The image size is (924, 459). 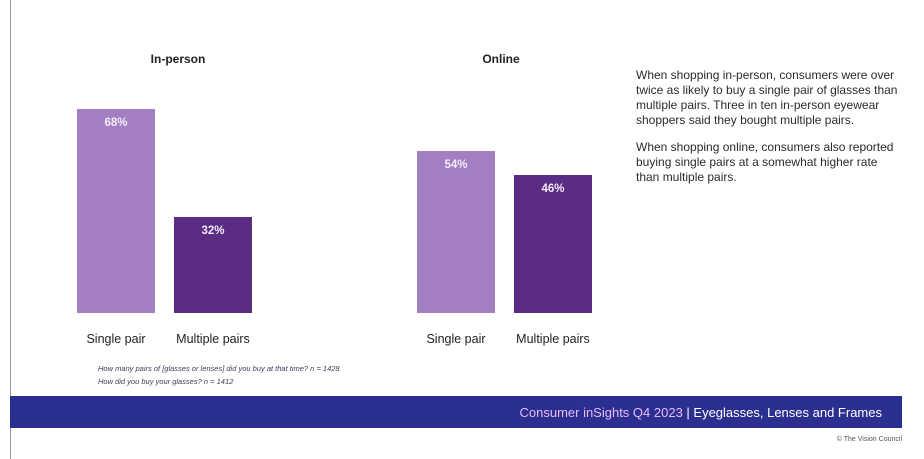 What do you see at coordinates (553, 339) in the screenshot?
I see `category-label-online-multiple-pairs: Multiple pairs` at bounding box center [553, 339].